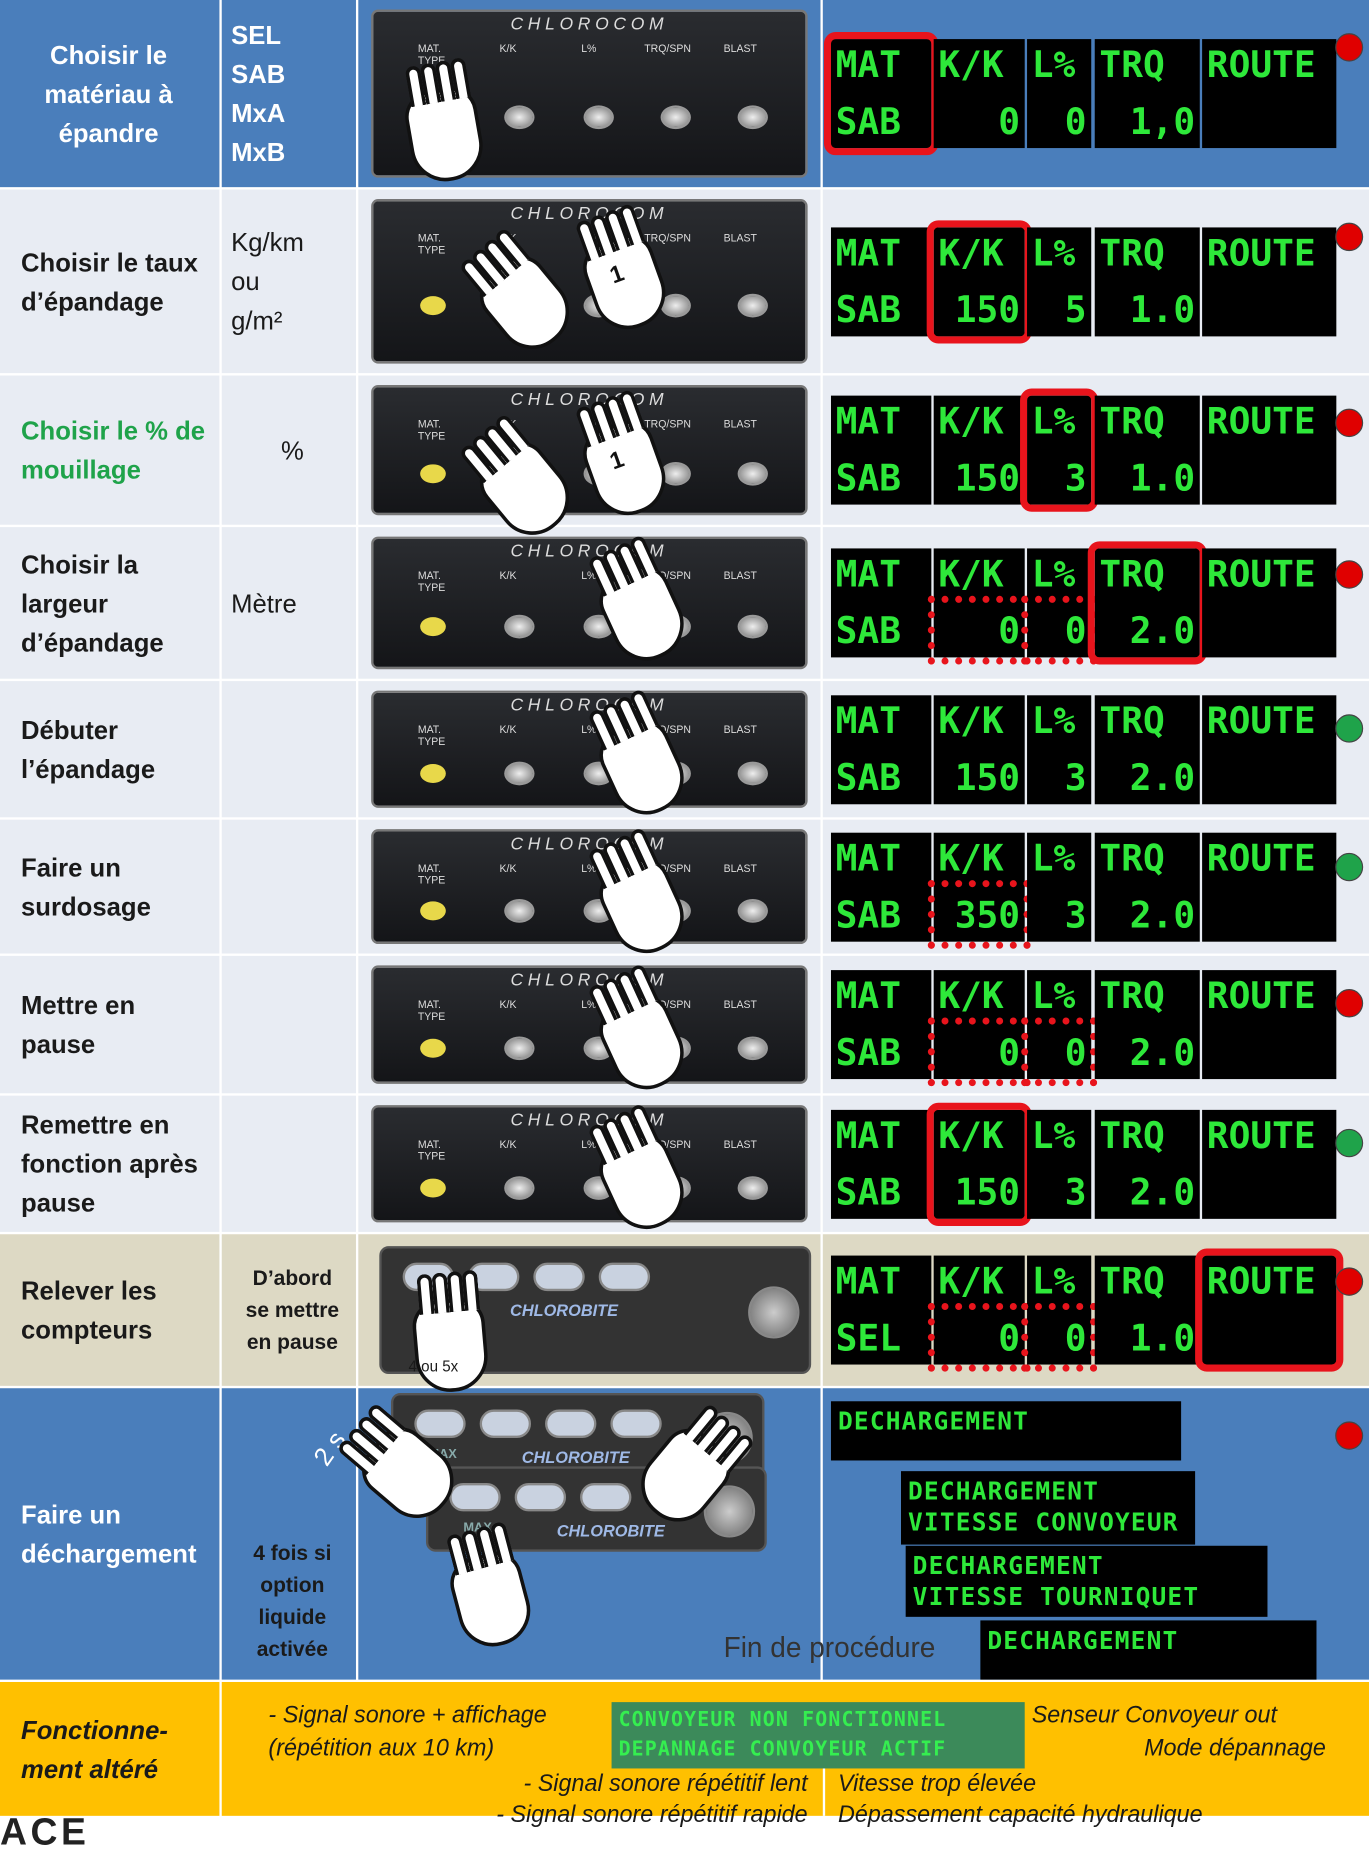 This screenshot has height=1854, width=1369. Describe the element at coordinates (1147, 603) in the screenshot. I see `highlight` at that location.